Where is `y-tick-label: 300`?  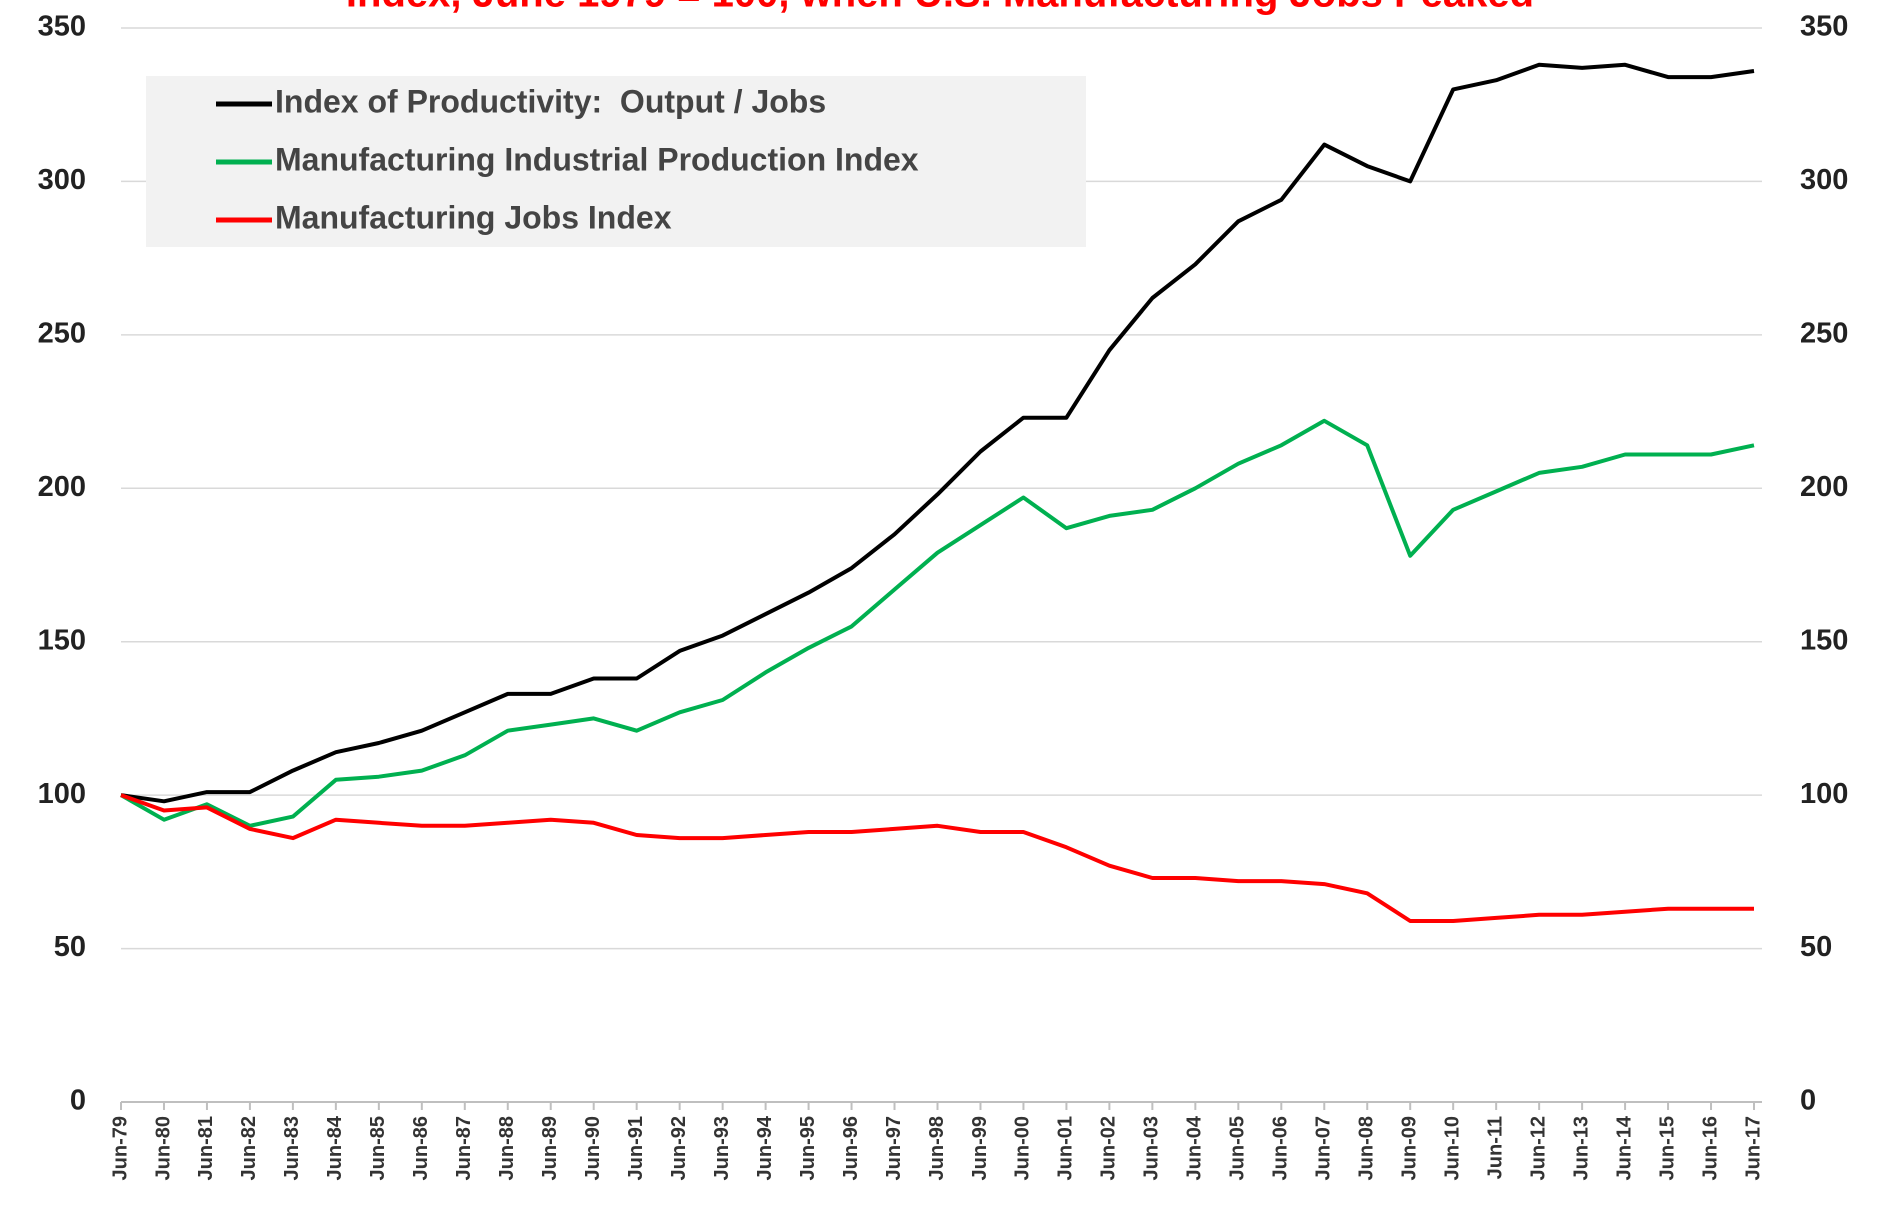
y-tick-label: 300 is located at coordinates (62, 180).